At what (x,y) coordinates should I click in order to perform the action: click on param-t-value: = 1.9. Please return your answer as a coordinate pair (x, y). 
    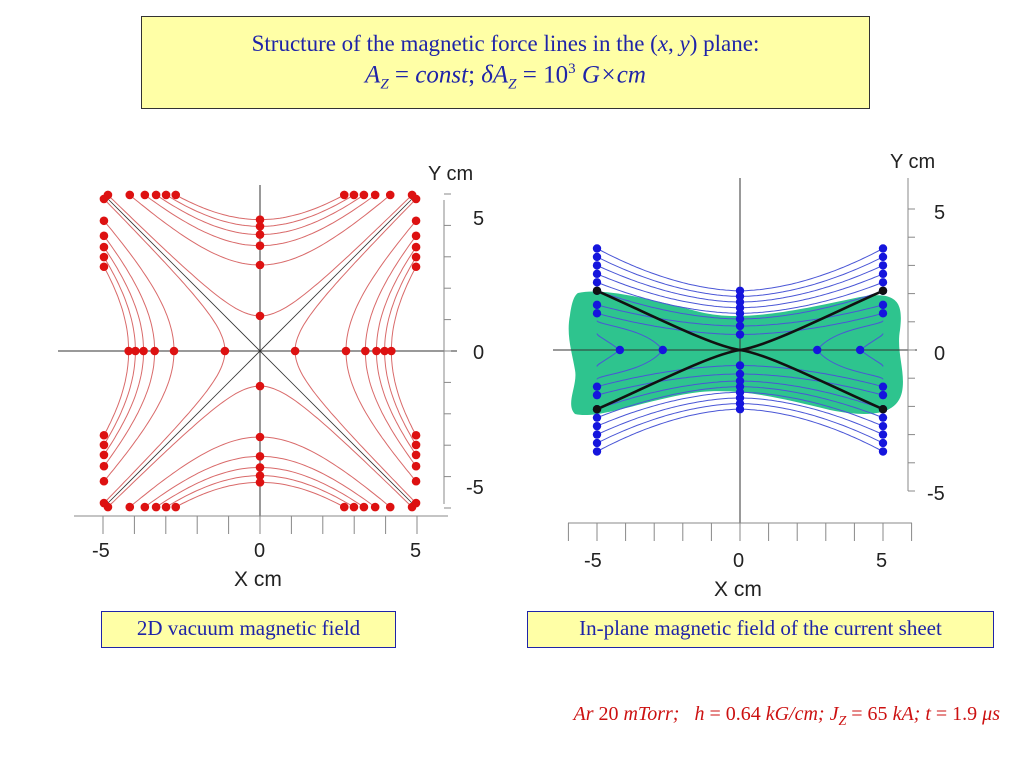
    Looking at the image, I should click on (956, 714).